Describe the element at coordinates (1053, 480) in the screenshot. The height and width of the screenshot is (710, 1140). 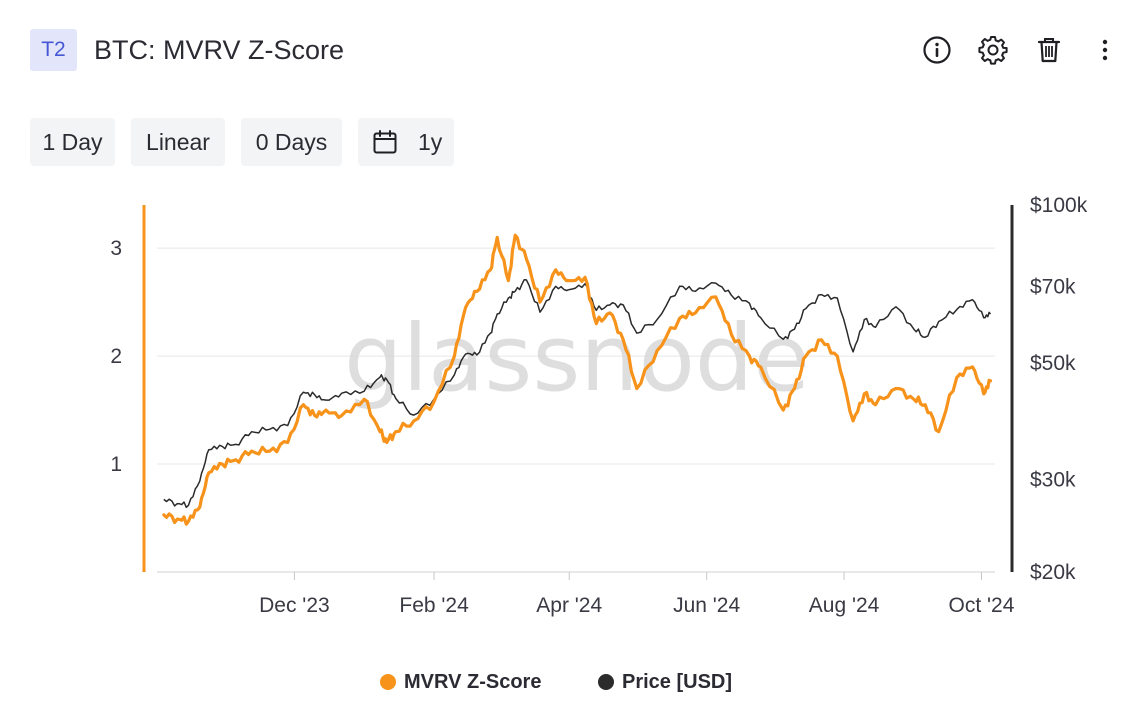
I see `y-right-tick-label: $30k` at that location.